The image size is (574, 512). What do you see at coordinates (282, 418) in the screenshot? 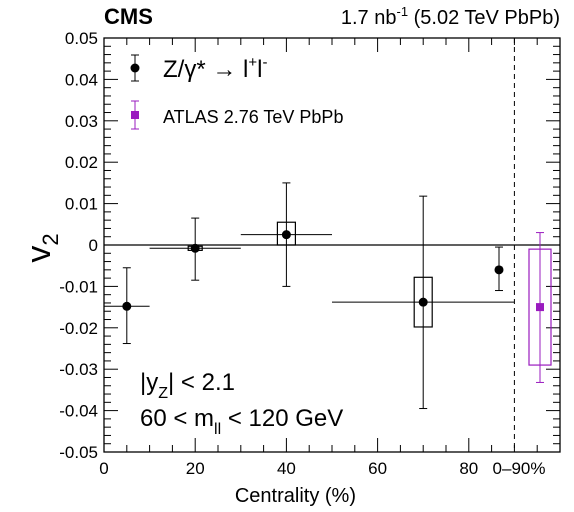
I see `mass-suffix: < 120 GeV` at bounding box center [282, 418].